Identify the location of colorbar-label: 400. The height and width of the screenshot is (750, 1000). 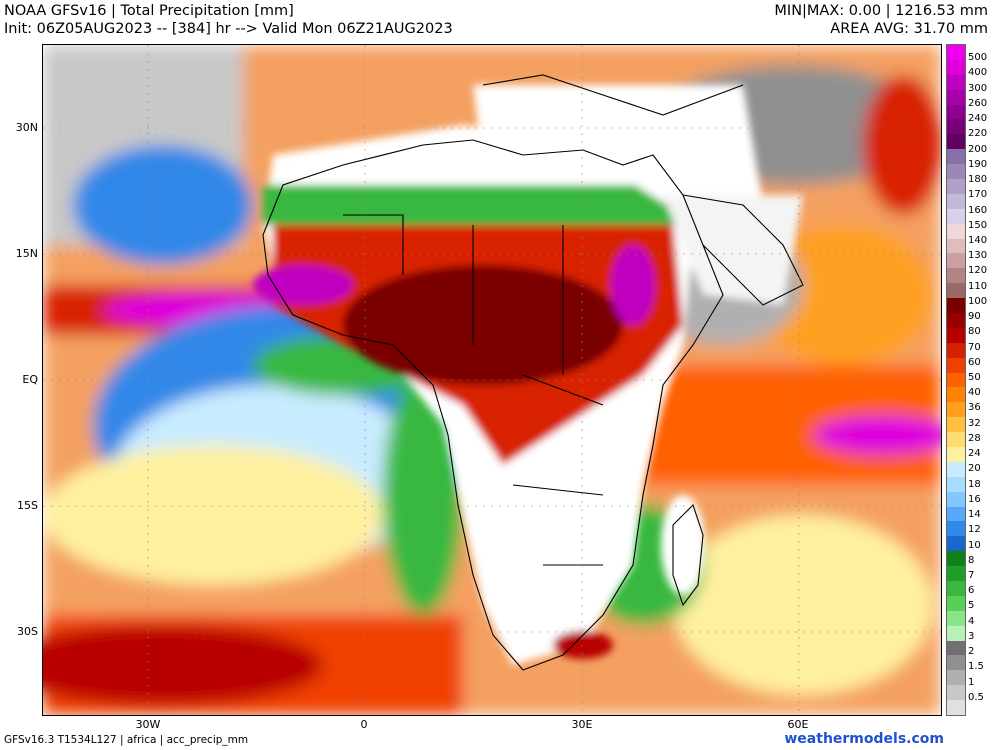
(978, 73).